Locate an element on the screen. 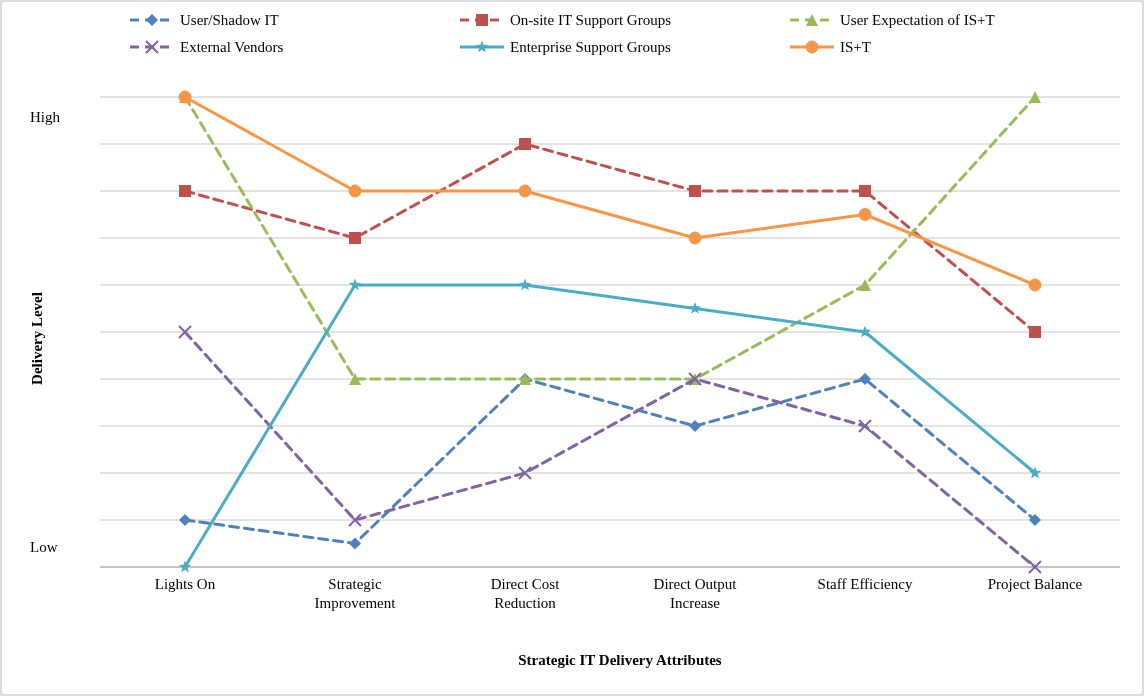 This screenshot has width=1144, height=696. x-tick-label: Lights On is located at coordinates (185, 584).